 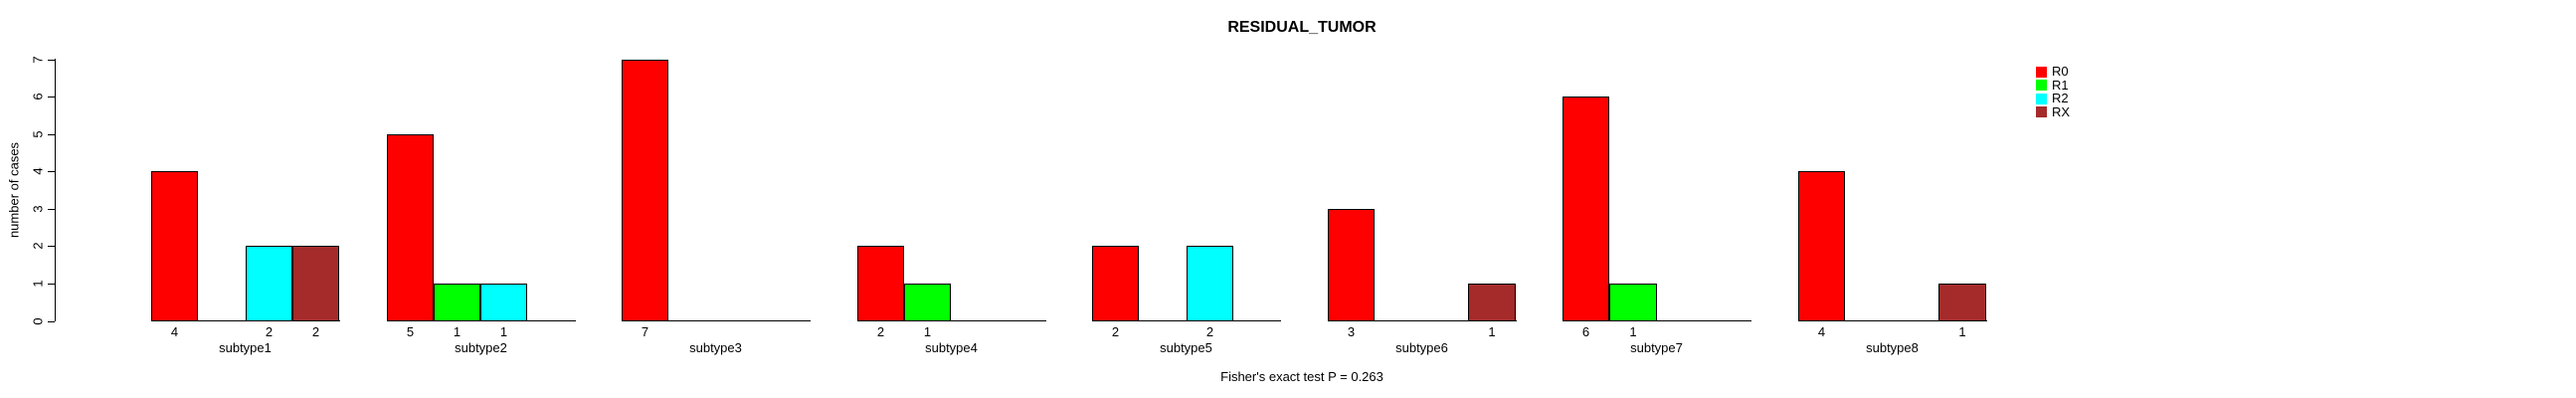 What do you see at coordinates (1656, 347) in the screenshot?
I see `group-label: subtype7` at bounding box center [1656, 347].